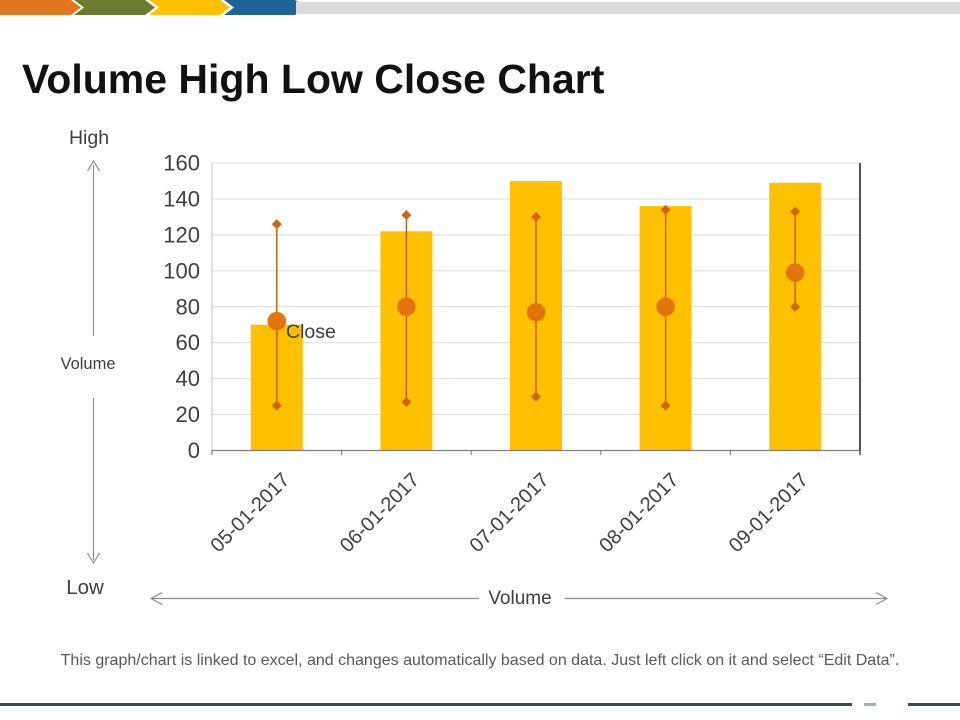  Describe the element at coordinates (628, 7) in the screenshot. I see `header-gray-bar` at that location.